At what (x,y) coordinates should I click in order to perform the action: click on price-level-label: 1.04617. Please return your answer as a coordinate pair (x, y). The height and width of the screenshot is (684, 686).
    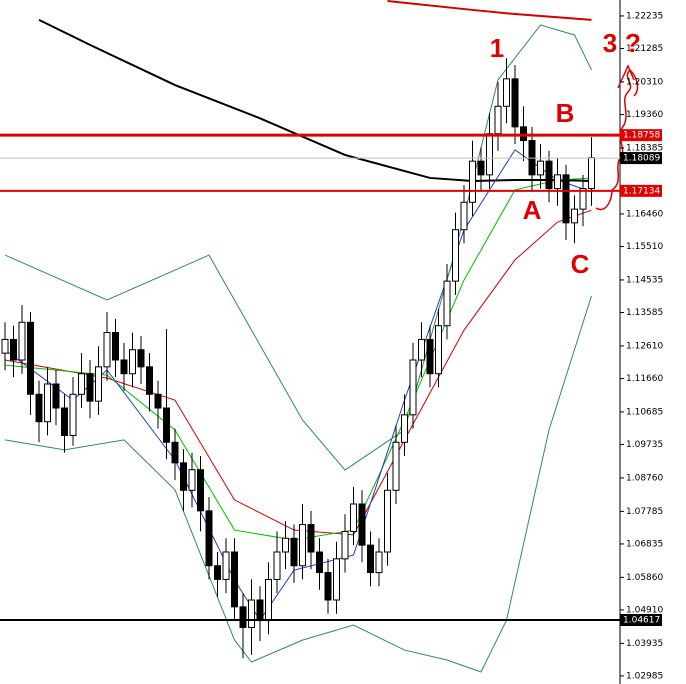
    Looking at the image, I should click on (641, 620).